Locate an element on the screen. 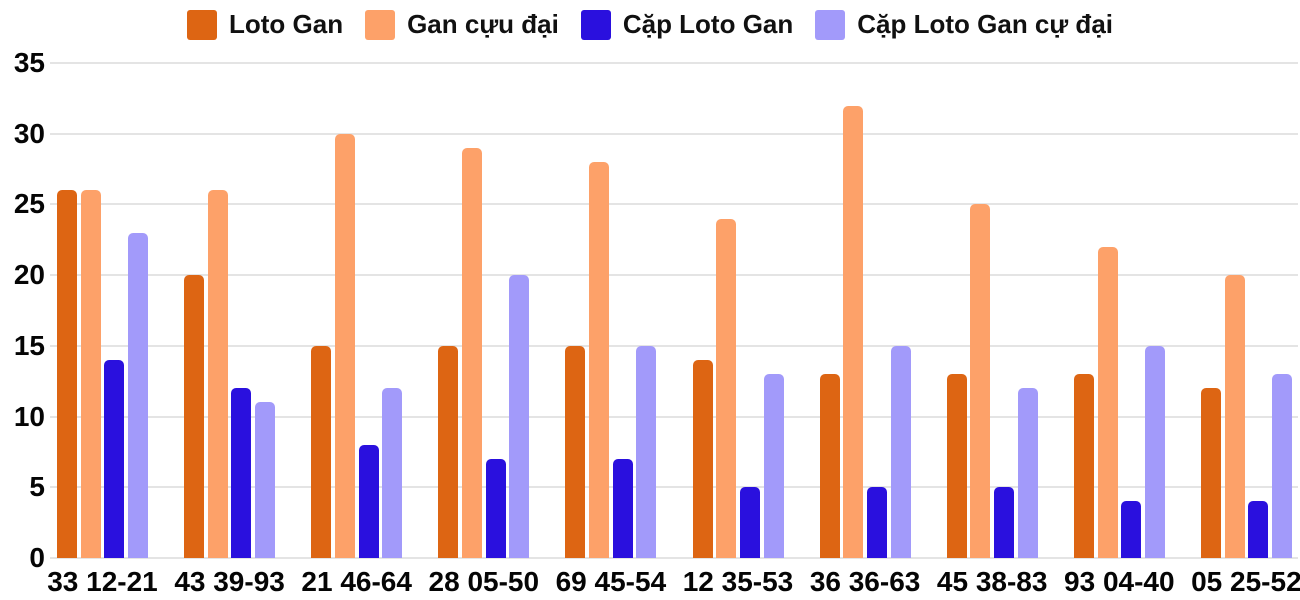 The height and width of the screenshot is (600, 1300). legend-label: Cặp Loto Gan cự đại is located at coordinates (985, 24).